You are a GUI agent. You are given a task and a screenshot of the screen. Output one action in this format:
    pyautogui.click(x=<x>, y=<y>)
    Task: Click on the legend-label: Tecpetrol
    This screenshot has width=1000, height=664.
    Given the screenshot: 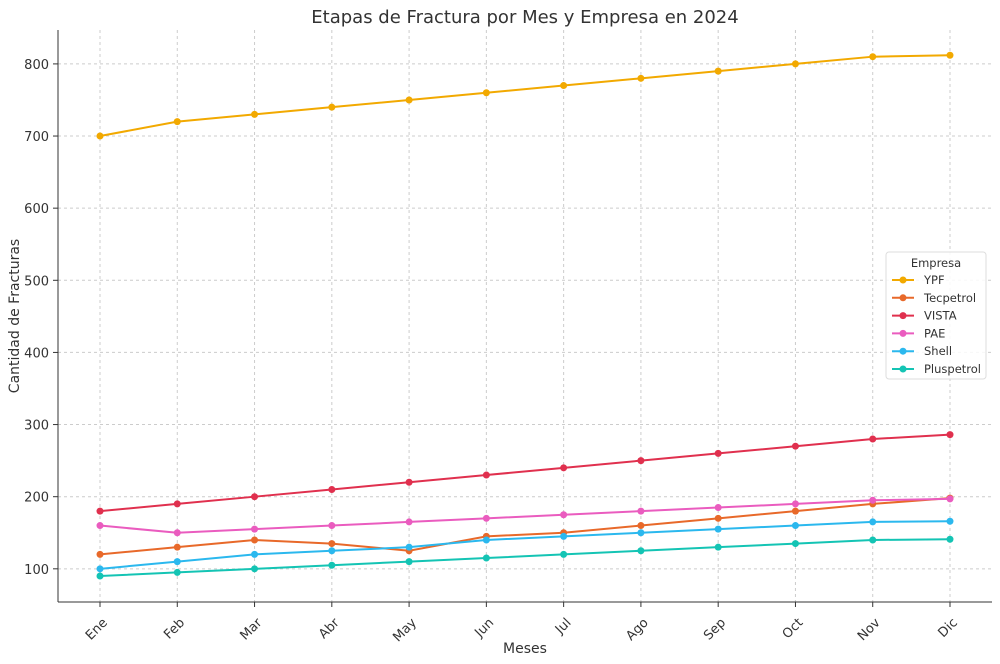 What is the action you would take?
    pyautogui.click(x=949, y=298)
    